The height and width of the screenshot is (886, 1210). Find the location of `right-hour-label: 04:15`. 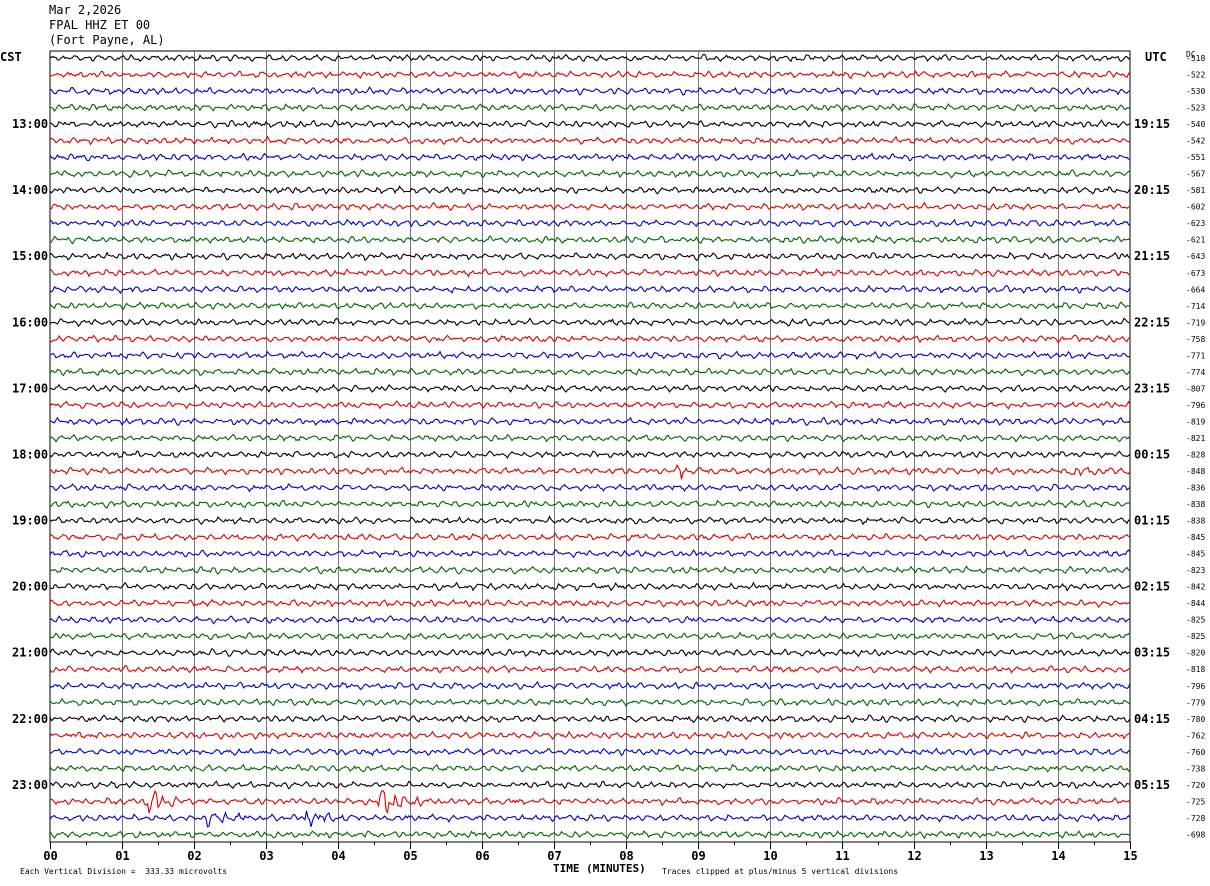

right-hour-label: 04:15 is located at coordinates (1152, 719).